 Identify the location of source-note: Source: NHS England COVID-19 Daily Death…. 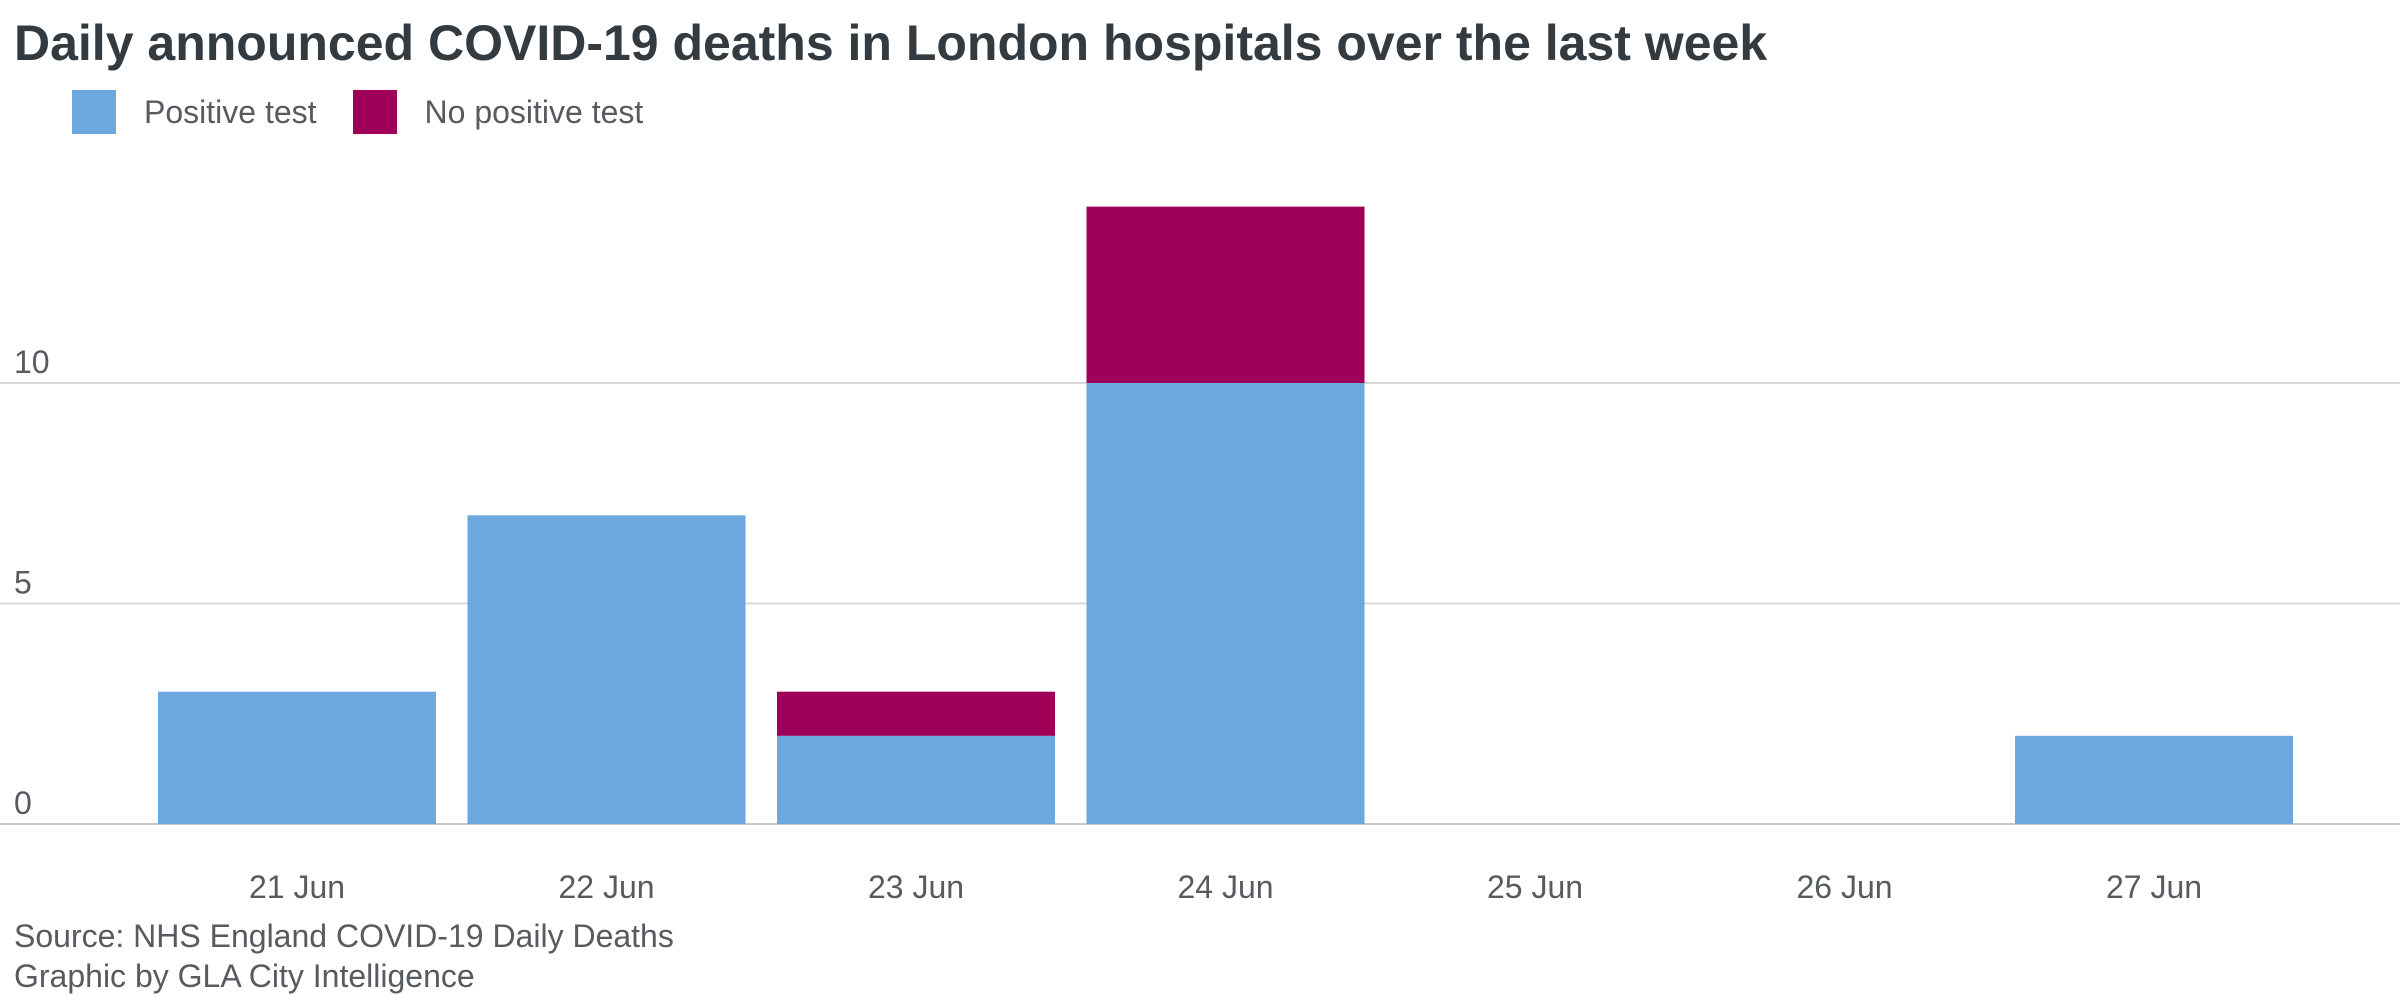
(344, 936).